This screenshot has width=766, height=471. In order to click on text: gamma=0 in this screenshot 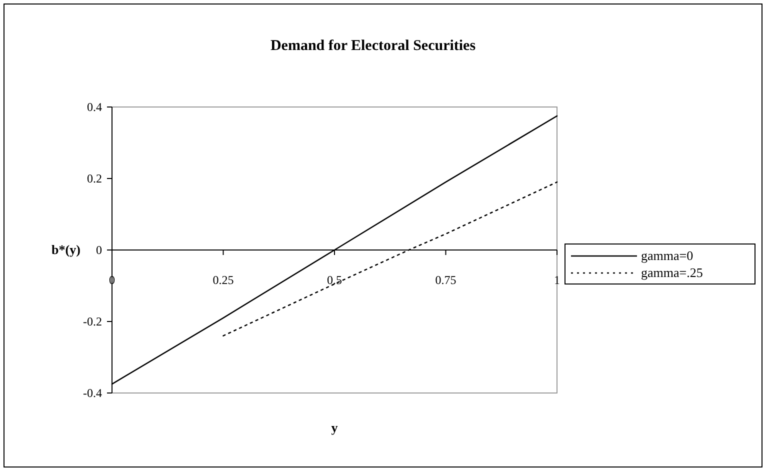, I will do `click(667, 255)`.